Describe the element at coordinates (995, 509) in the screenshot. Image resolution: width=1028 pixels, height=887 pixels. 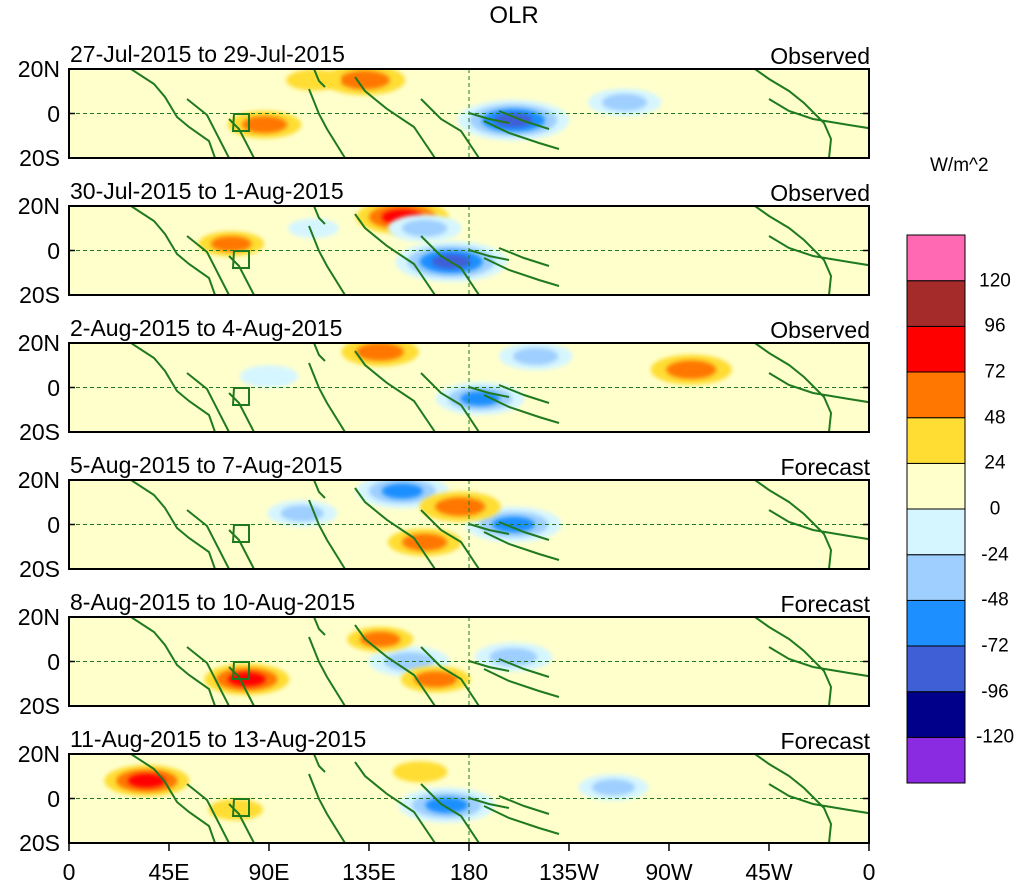
I see `colorbar-label: 0` at that location.